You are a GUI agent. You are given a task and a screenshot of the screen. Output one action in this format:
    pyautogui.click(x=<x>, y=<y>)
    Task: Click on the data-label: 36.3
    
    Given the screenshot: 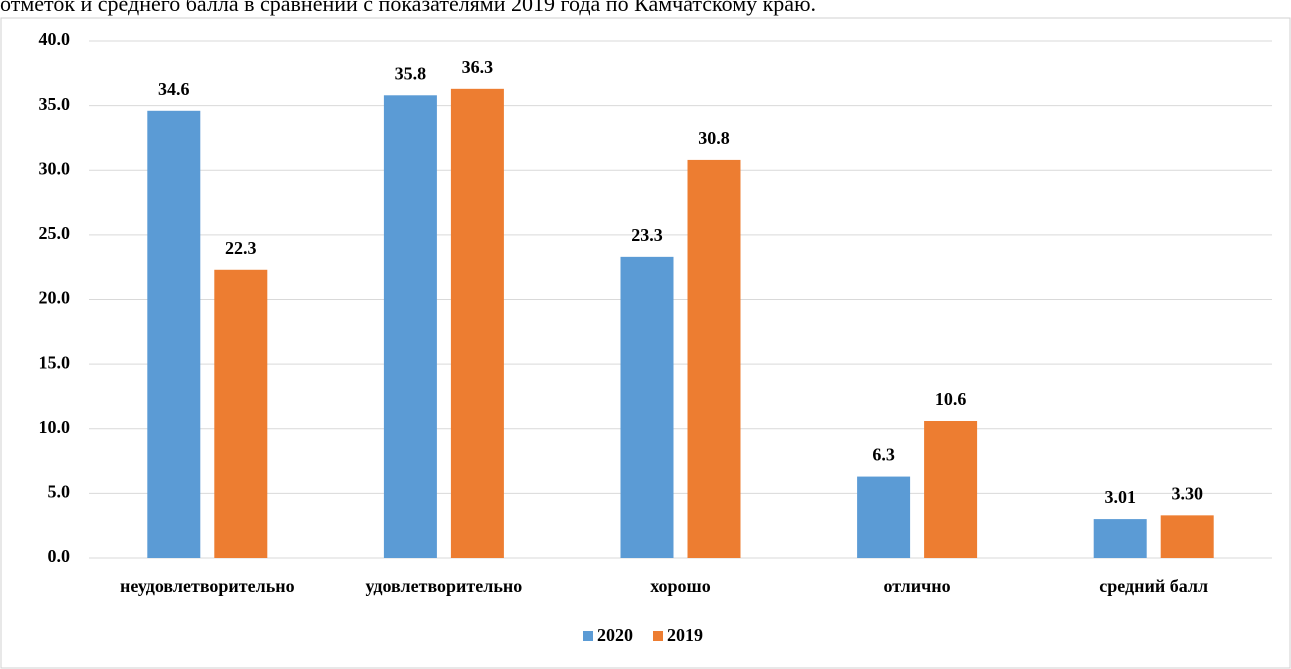 What is the action you would take?
    pyautogui.click(x=478, y=67)
    